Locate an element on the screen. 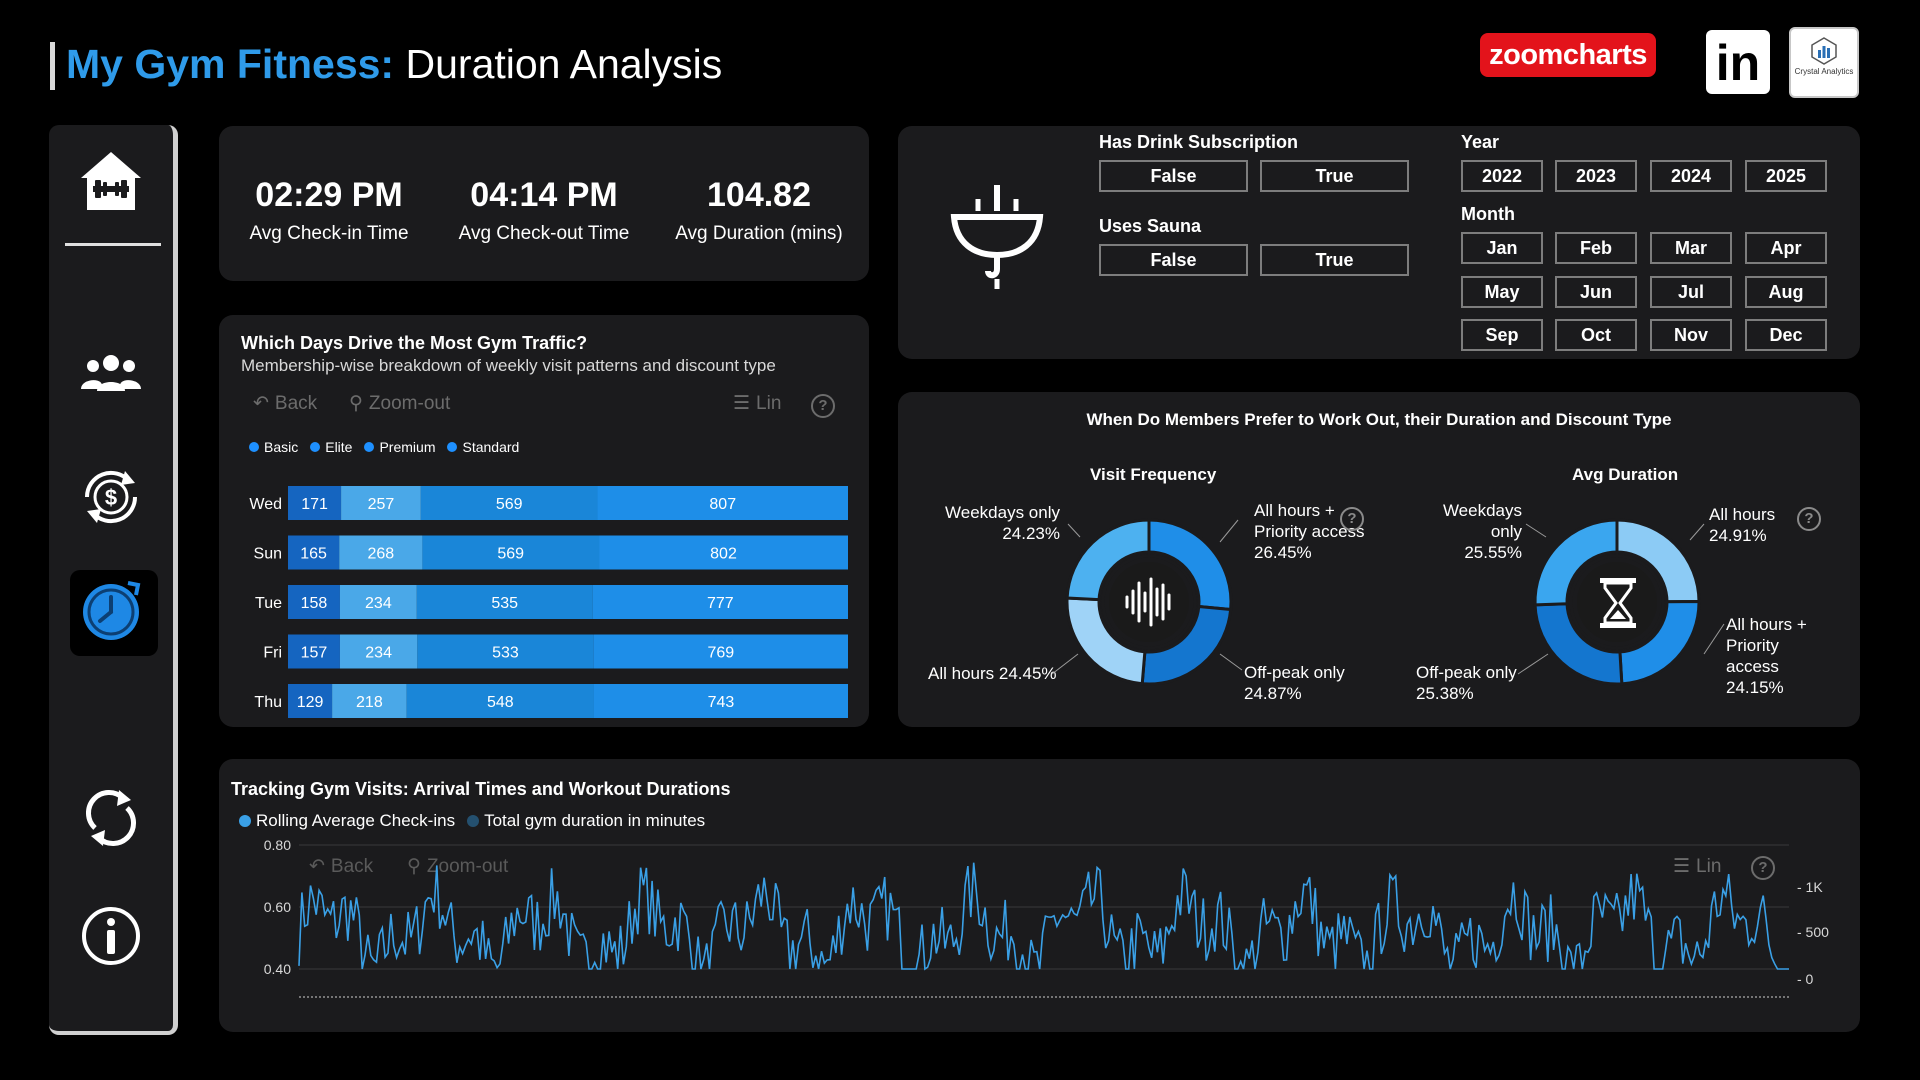 The height and width of the screenshot is (1080, 1920). sauna-true-button: True is located at coordinates (1334, 260).